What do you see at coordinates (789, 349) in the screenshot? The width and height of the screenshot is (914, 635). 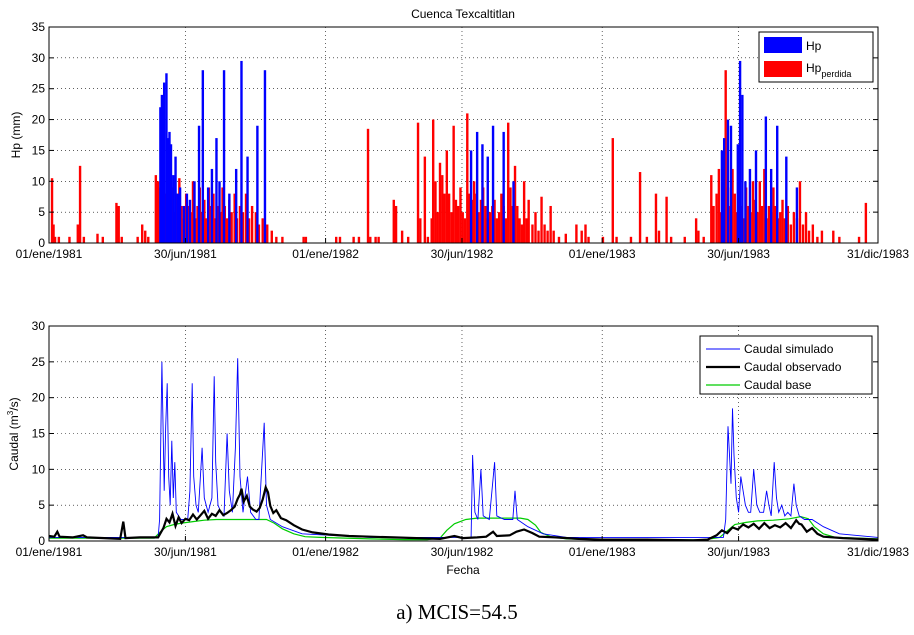 I see `legend-label-simulado: Caudal simulado` at bounding box center [789, 349].